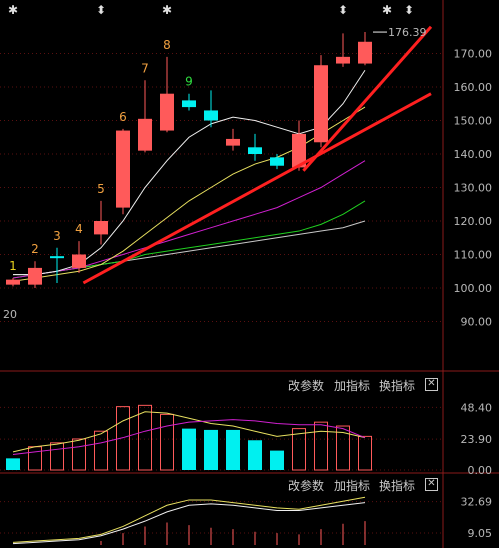 The width and height of the screenshot is (499, 548). Describe the element at coordinates (306, 386) in the screenshot. I see `panel2-change-params-button: 改参数` at that location.